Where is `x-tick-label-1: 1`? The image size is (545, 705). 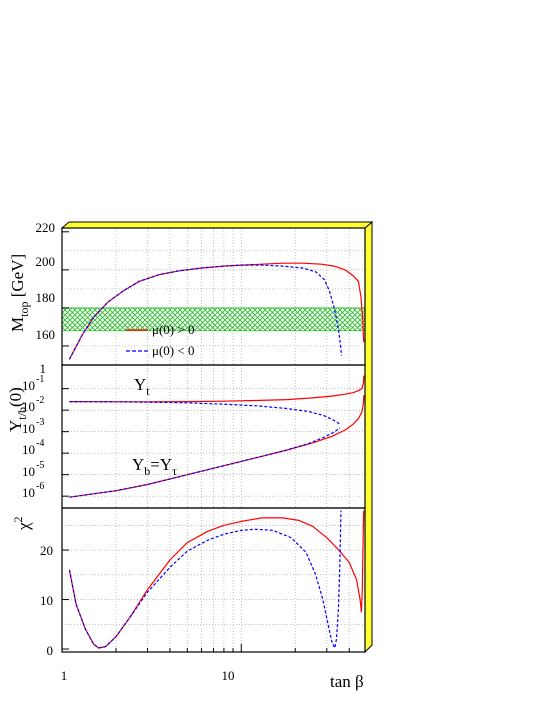 x-tick-label-1: 1 is located at coordinates (64, 675).